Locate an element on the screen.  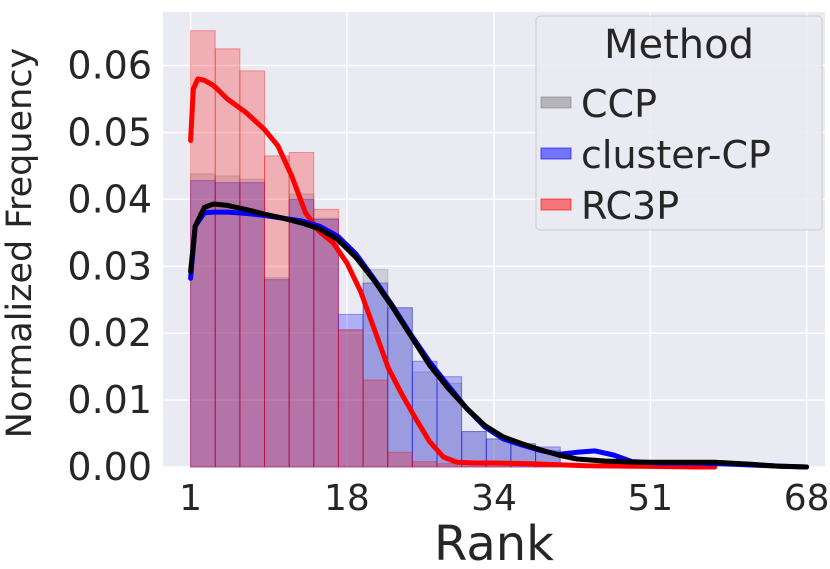
legend: Method CCP cluster-CP RC3P is located at coordinates (679, 123).